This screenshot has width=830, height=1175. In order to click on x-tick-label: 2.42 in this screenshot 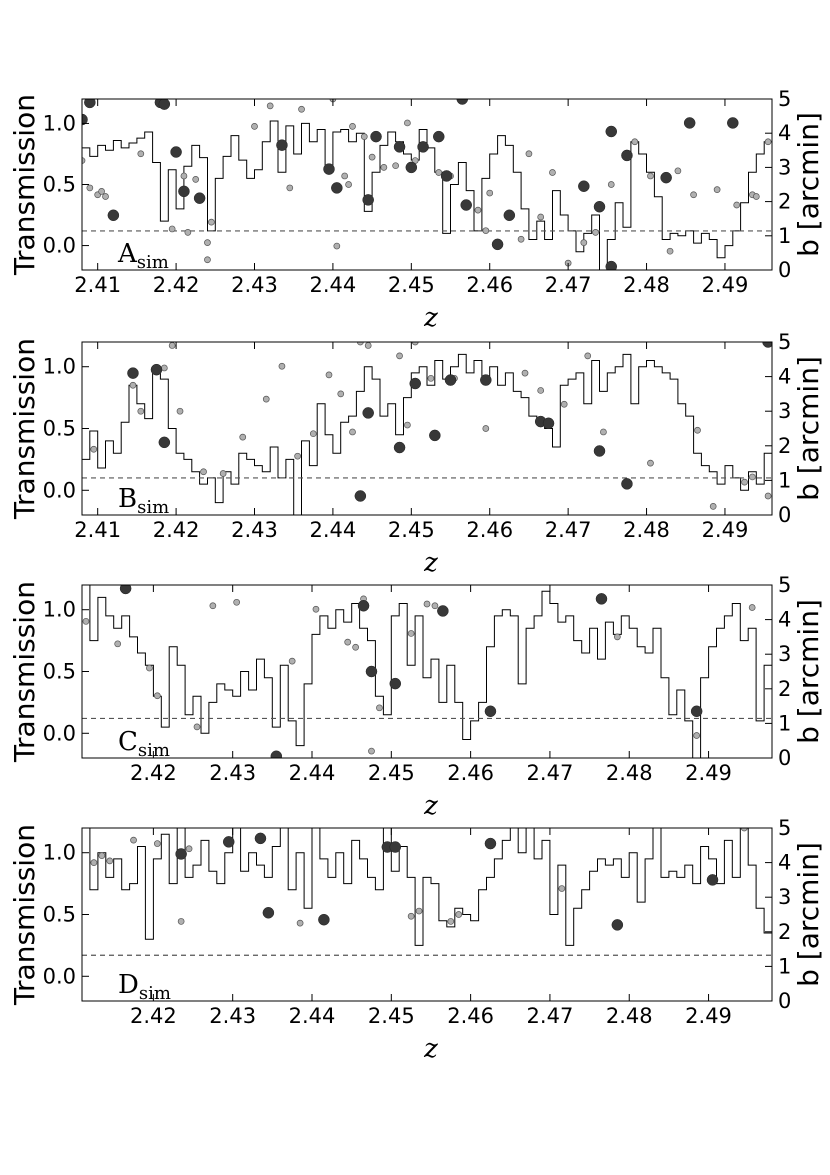, I will do `click(153, 1016)`.